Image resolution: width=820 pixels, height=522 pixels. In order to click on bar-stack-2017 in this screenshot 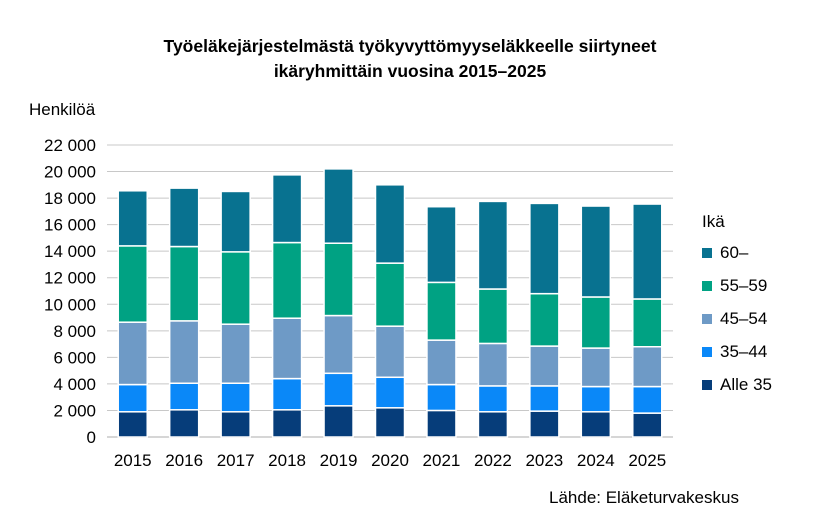, I will do `click(235, 314)`.